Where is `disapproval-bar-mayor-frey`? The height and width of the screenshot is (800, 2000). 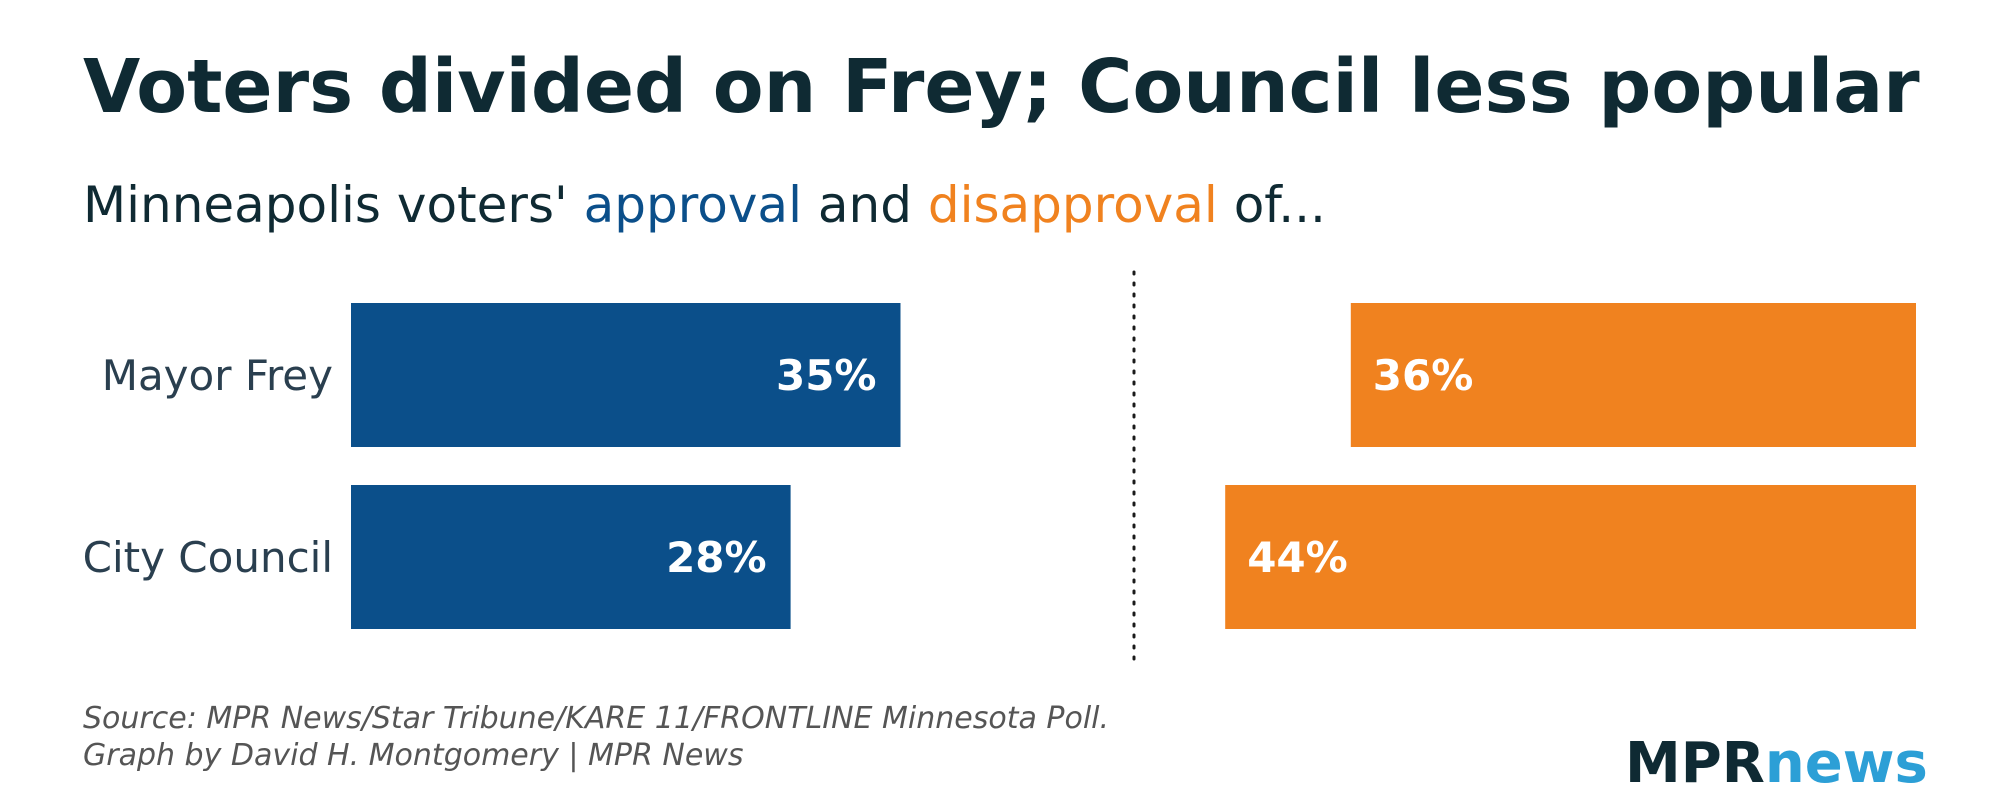
disapproval-bar-mayor-frey is located at coordinates (1633, 375).